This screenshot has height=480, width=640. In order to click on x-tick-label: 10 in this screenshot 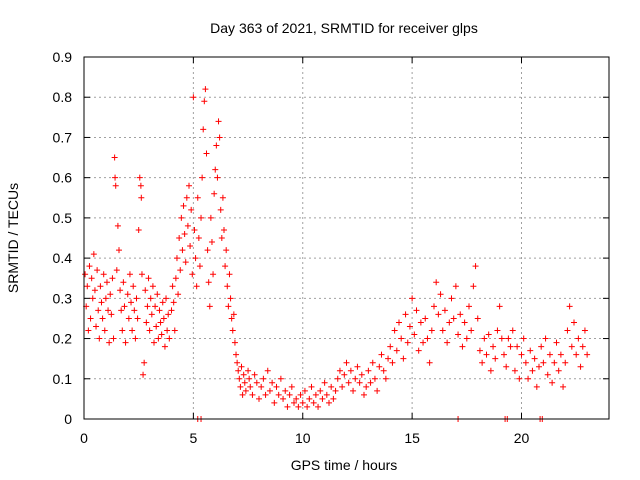, I will do `click(303, 438)`.